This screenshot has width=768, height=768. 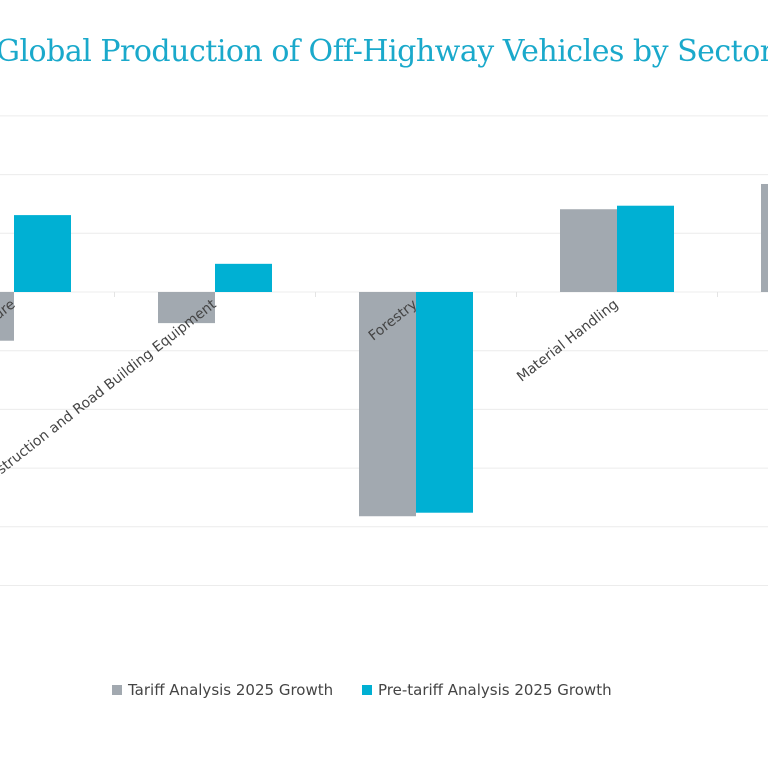 What do you see at coordinates (117, 690) in the screenshot?
I see `legend-swatch-tariff` at bounding box center [117, 690].